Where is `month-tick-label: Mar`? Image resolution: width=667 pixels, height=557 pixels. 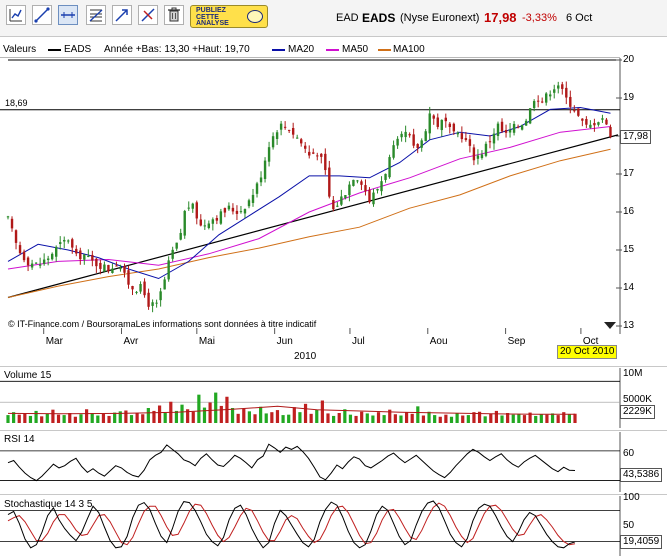
month-tick-label: Mar is located at coordinates (54, 341).